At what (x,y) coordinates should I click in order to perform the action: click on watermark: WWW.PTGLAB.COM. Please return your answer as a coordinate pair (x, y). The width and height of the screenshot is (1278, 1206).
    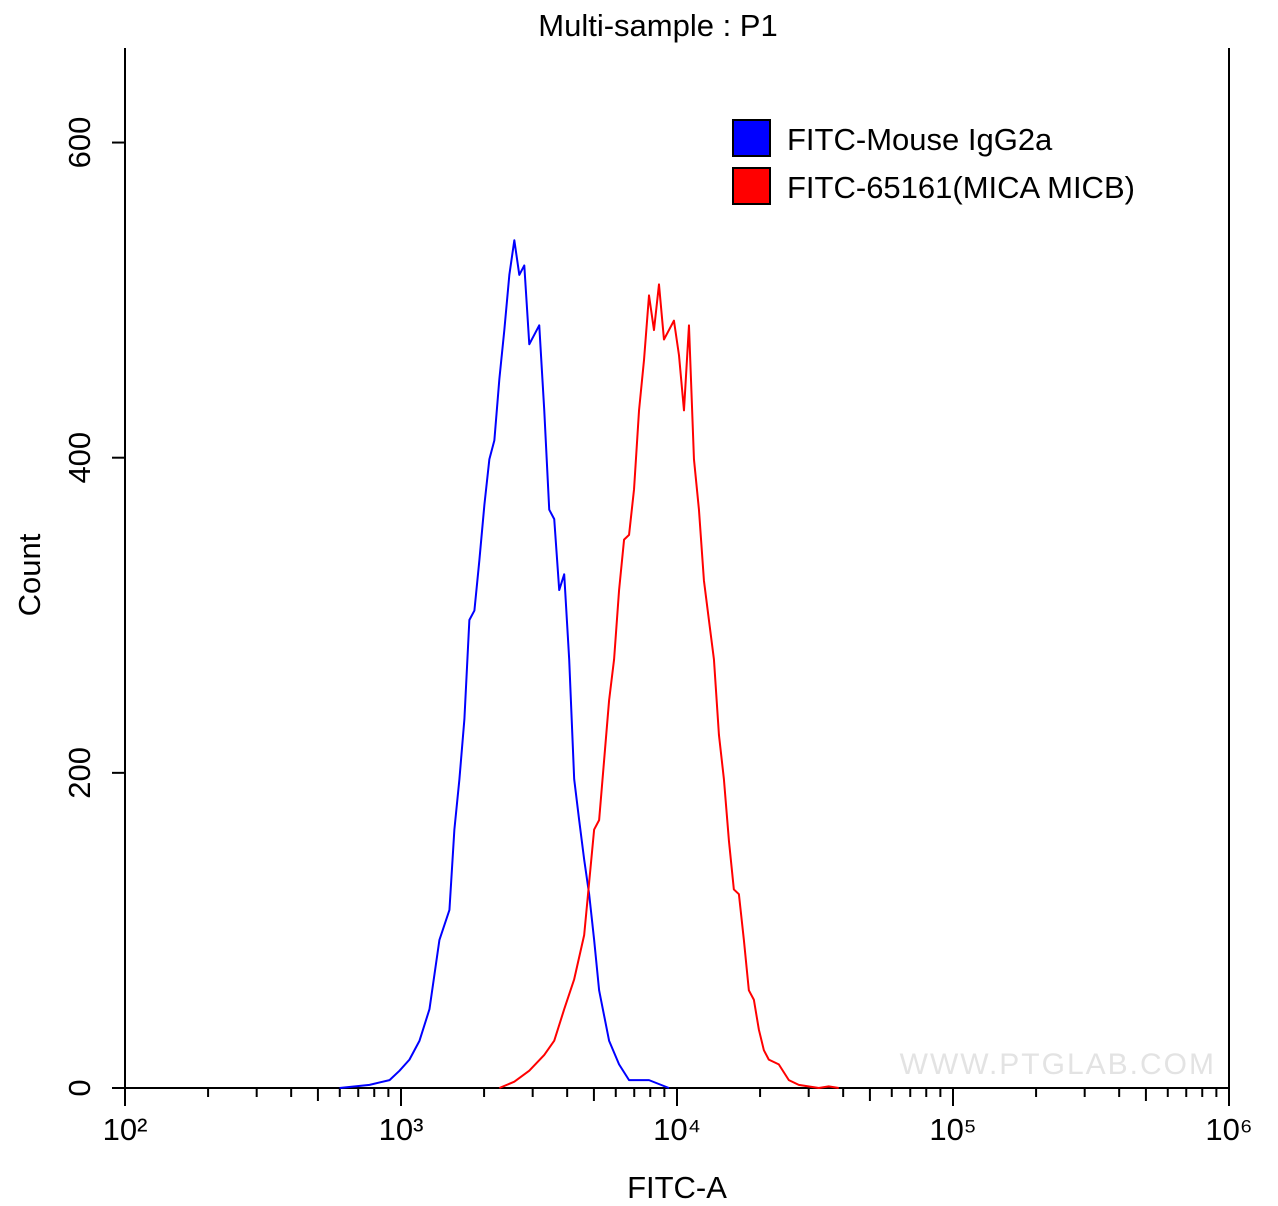
    Looking at the image, I should click on (1058, 1064).